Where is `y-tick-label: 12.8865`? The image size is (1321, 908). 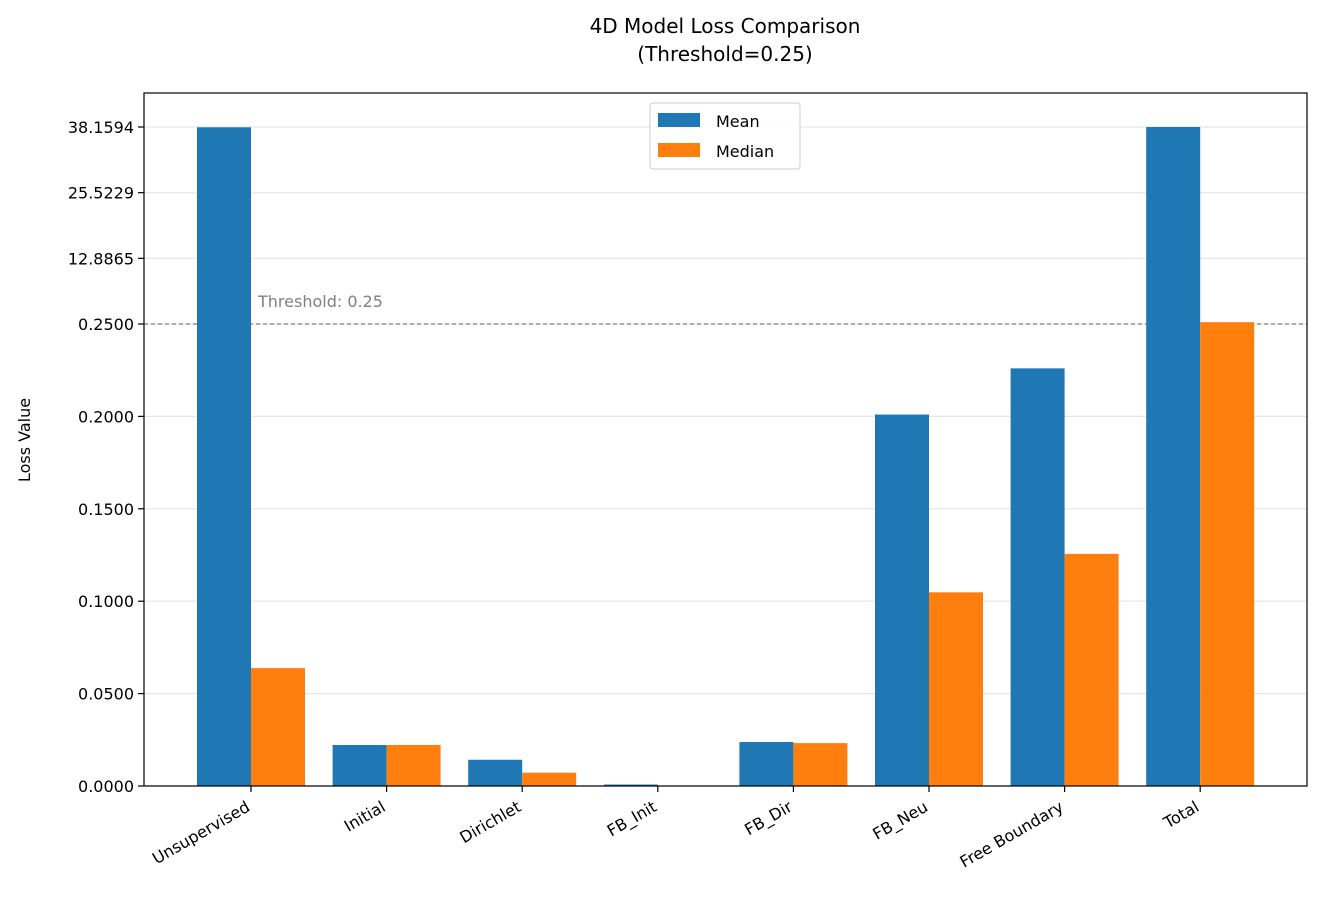 y-tick-label: 12.8865 is located at coordinates (101, 258).